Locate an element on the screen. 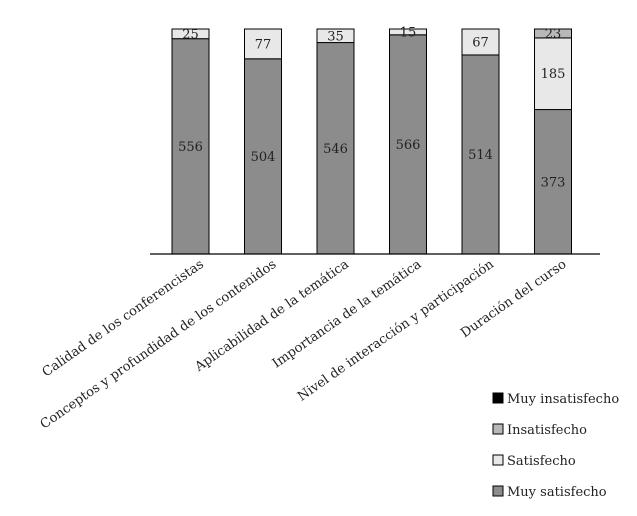 The height and width of the screenshot is (516, 637). segment-value-label: 35 is located at coordinates (335, 36).